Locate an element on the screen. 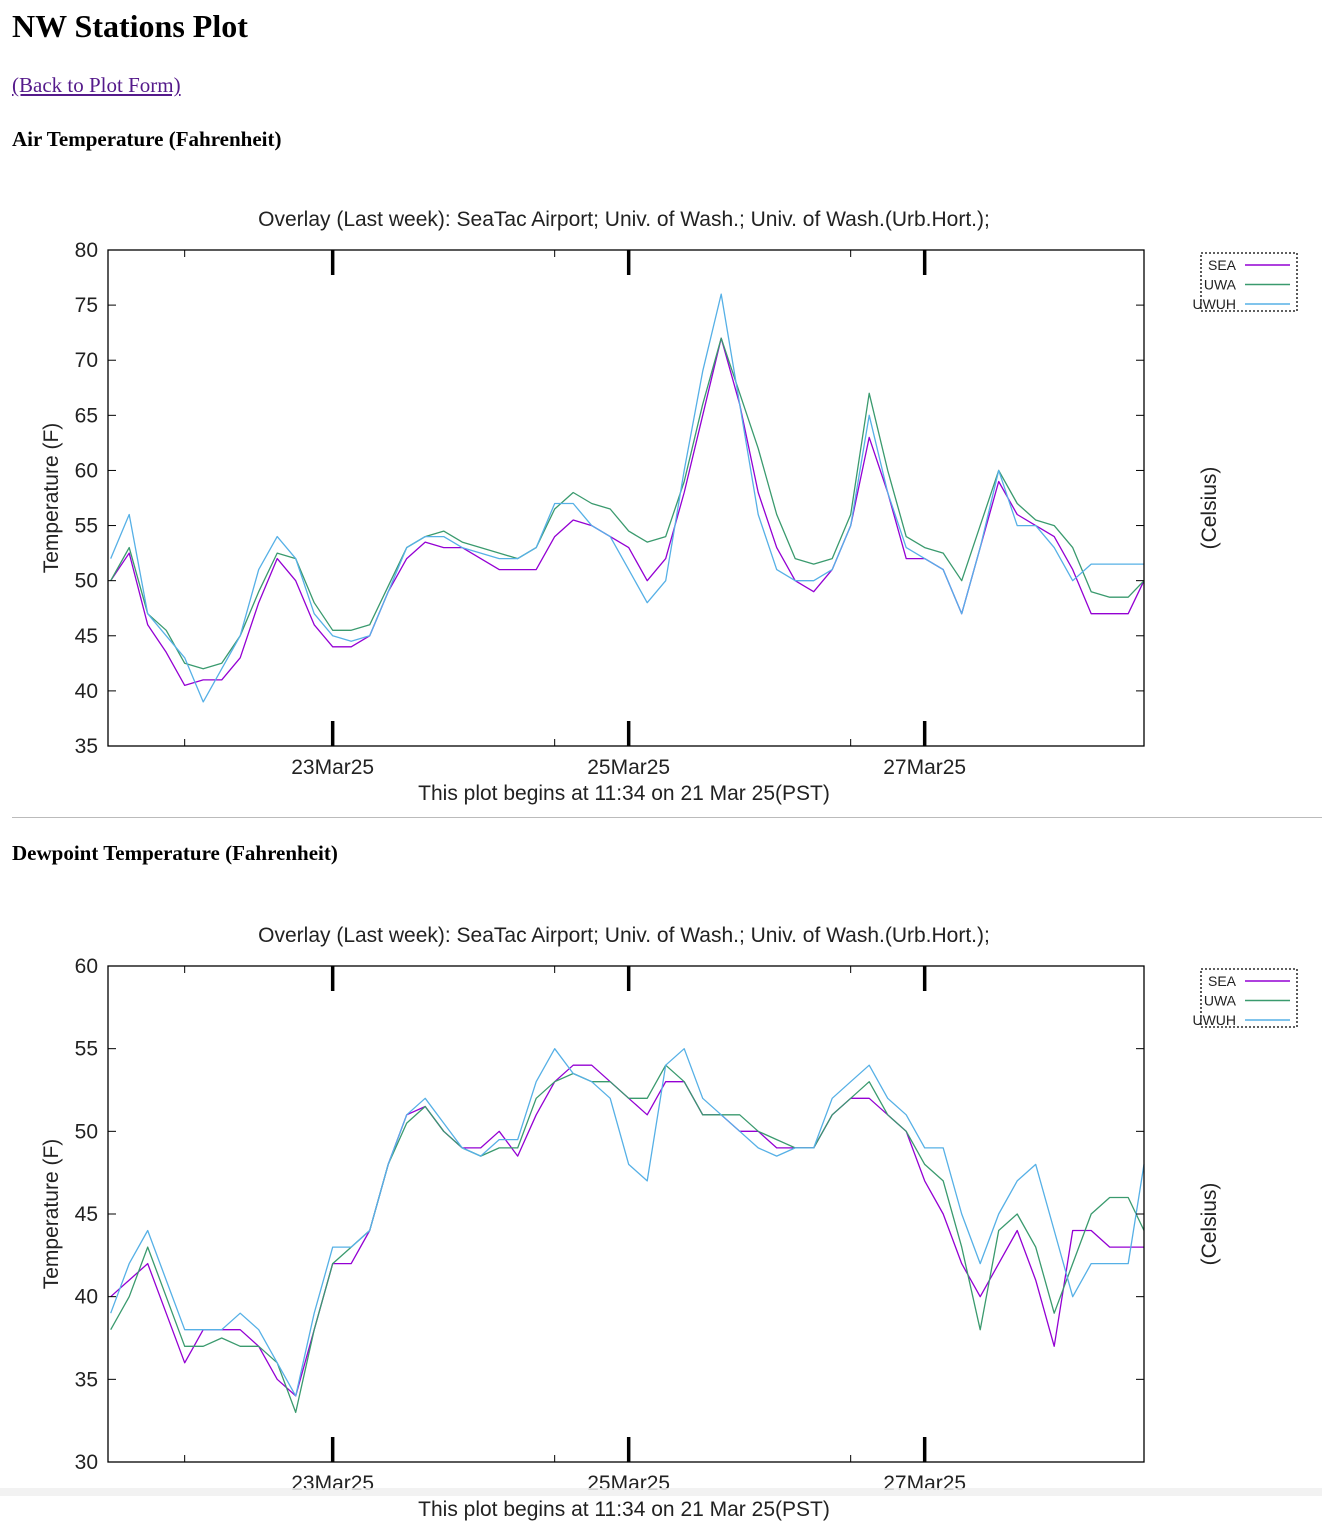 The image size is (1322, 1536). divider is located at coordinates (667, 817).